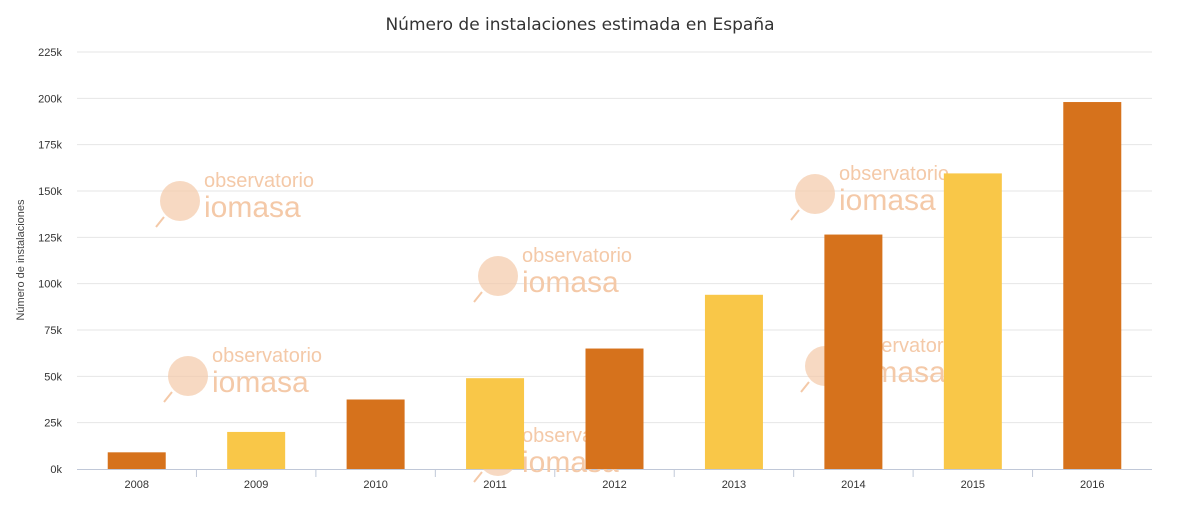 The width and height of the screenshot is (1181, 512). What do you see at coordinates (53, 331) in the screenshot?
I see `y-tick-label: 75k` at bounding box center [53, 331].